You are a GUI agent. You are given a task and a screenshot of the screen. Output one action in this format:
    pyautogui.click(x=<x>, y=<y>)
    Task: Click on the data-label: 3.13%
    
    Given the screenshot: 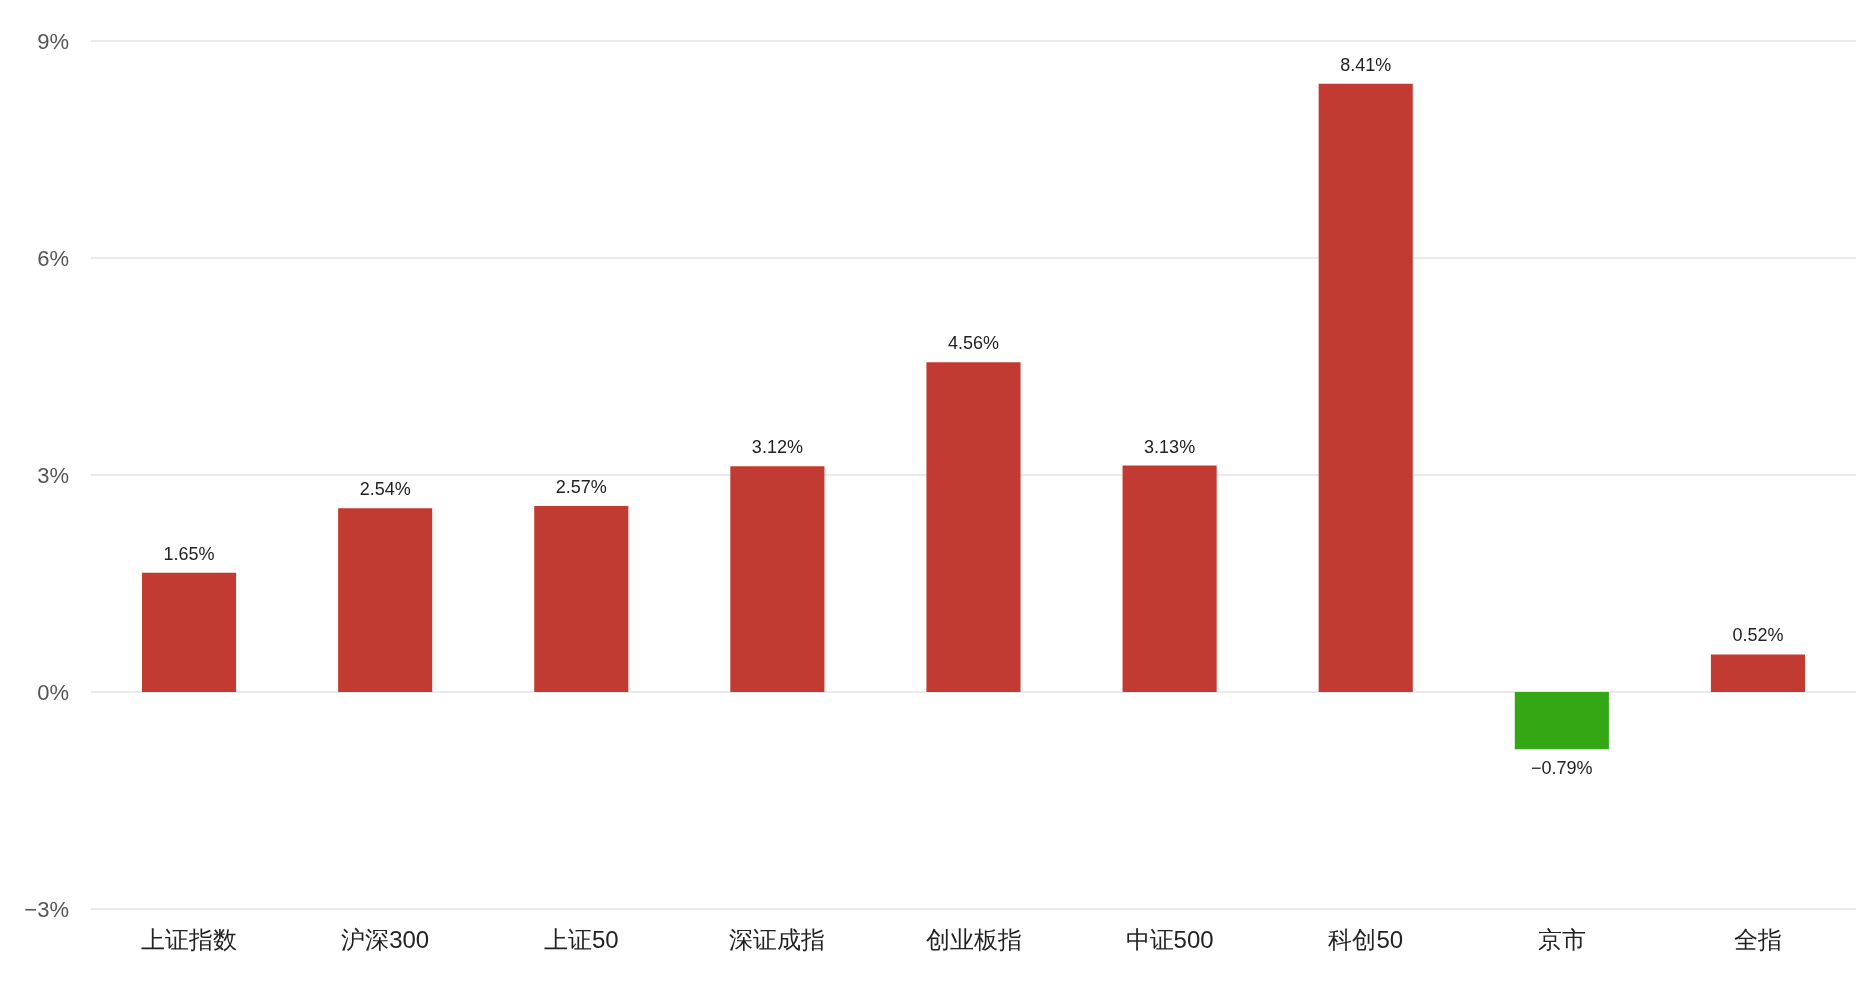 What is the action you would take?
    pyautogui.click(x=1170, y=446)
    